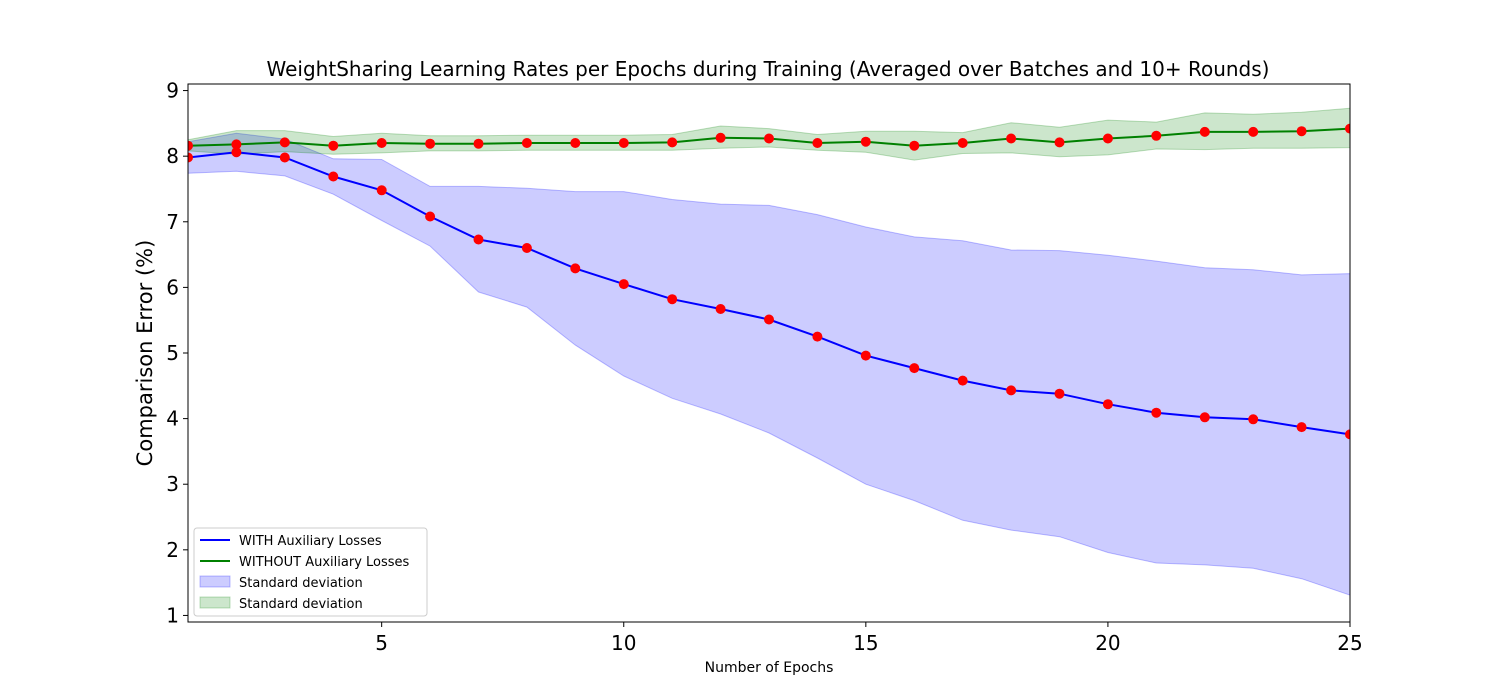  I want to click on y-tick-label: 4, so click(172, 419).